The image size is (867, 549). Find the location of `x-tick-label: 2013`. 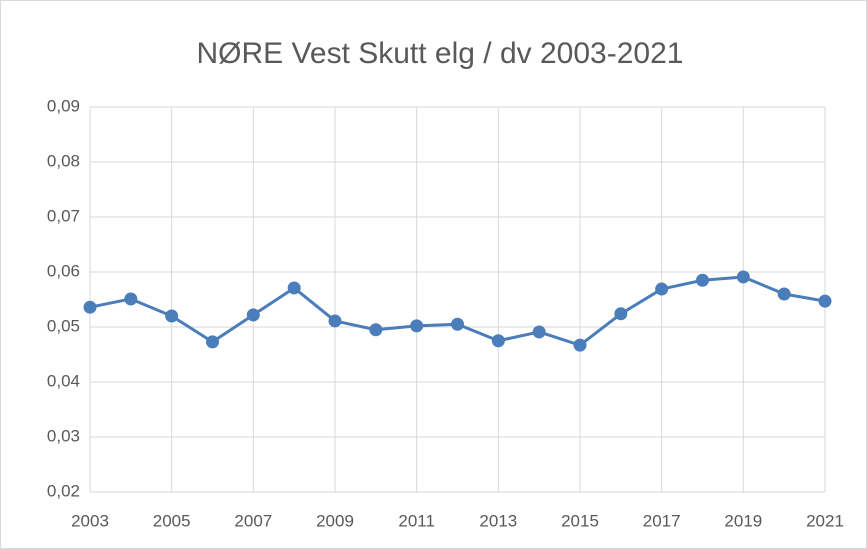

x-tick-label: 2013 is located at coordinates (498, 520).